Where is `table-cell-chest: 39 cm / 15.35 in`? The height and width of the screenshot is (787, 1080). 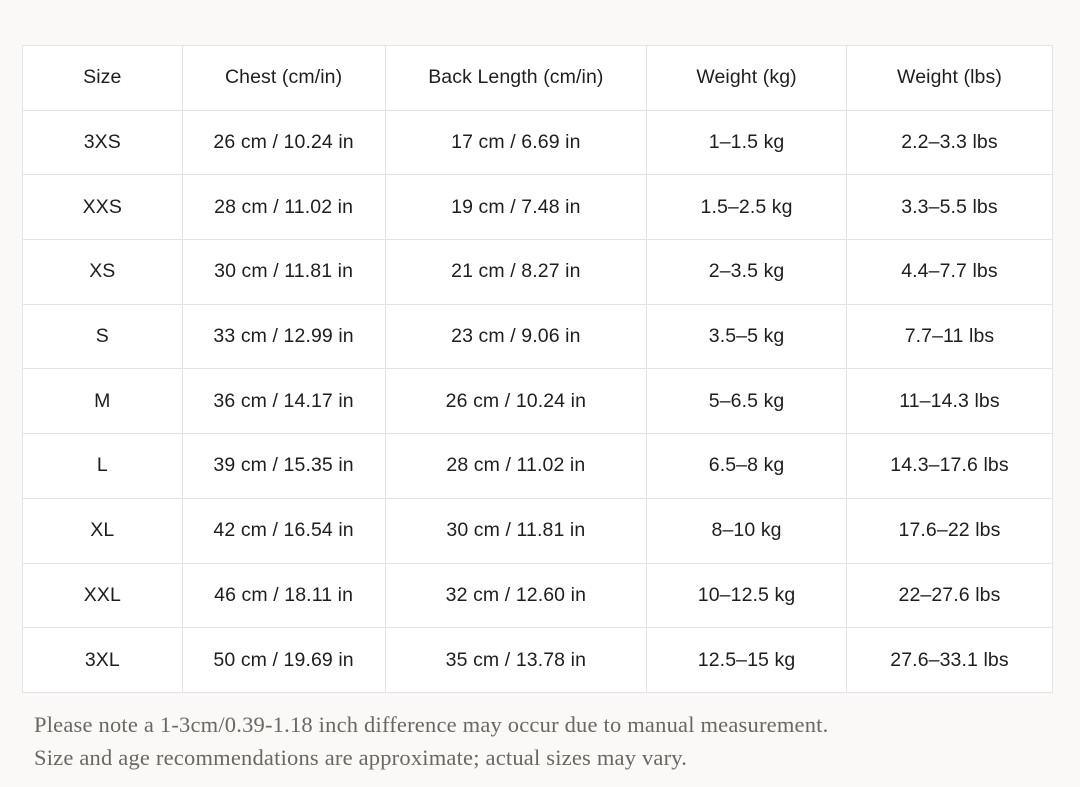
table-cell-chest: 39 cm / 15.35 in is located at coordinates (283, 466).